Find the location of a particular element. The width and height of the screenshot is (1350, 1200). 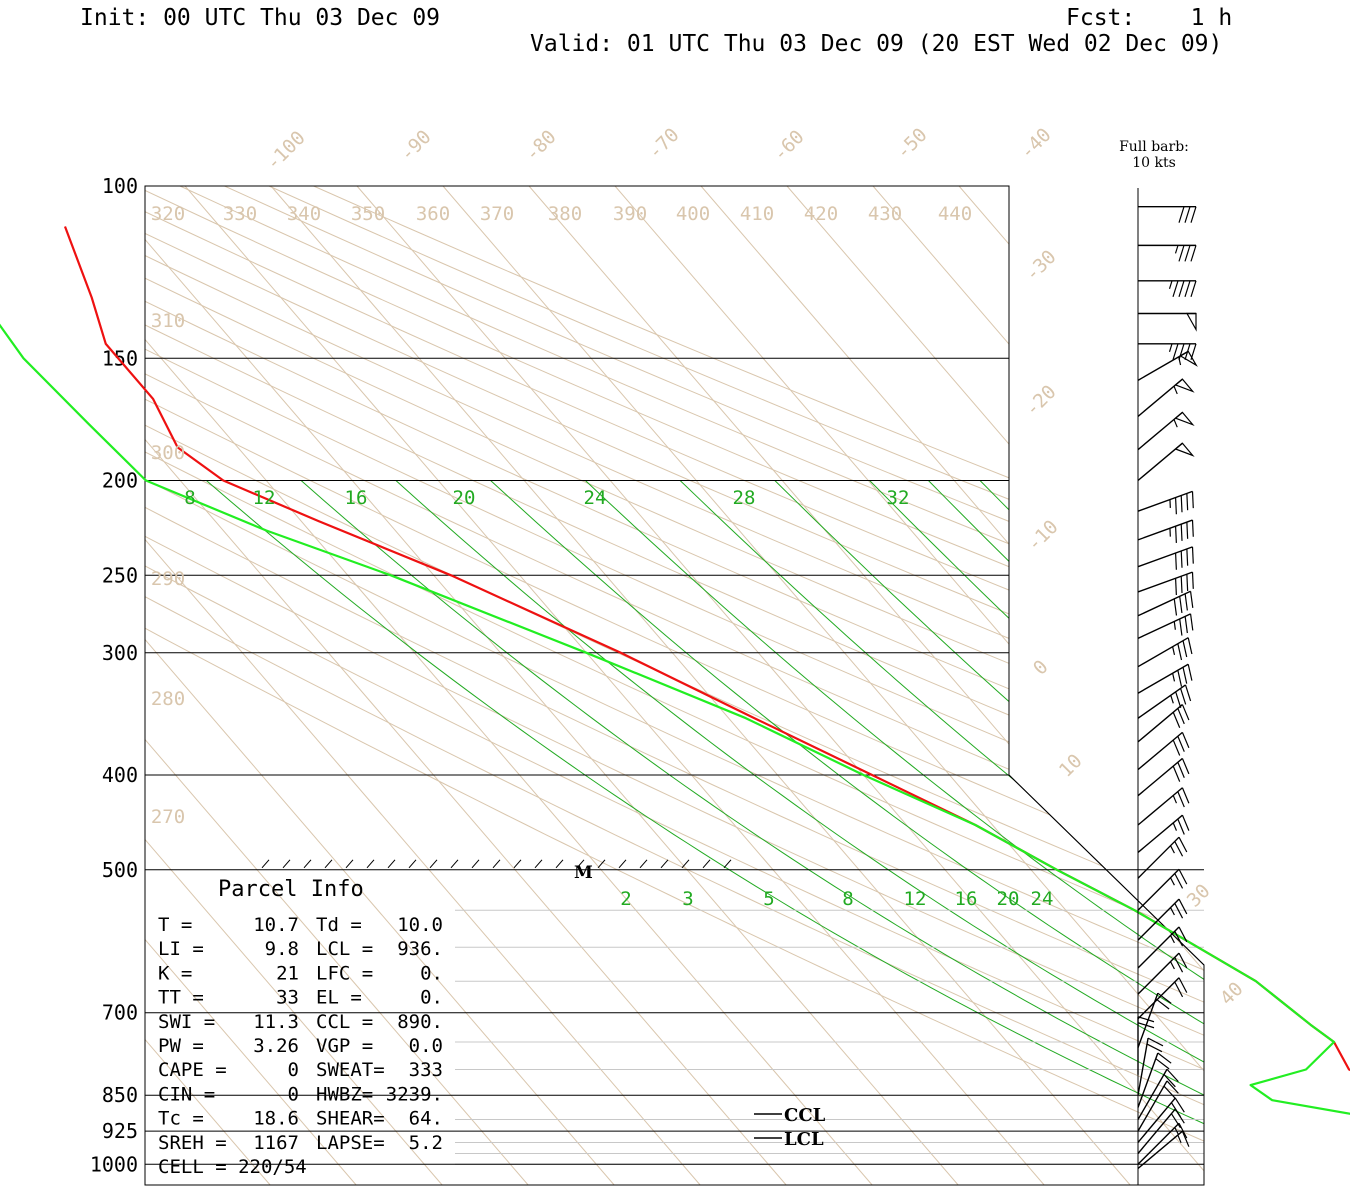

parcel-info-key: CAPE = is located at coordinates (192, 1070).